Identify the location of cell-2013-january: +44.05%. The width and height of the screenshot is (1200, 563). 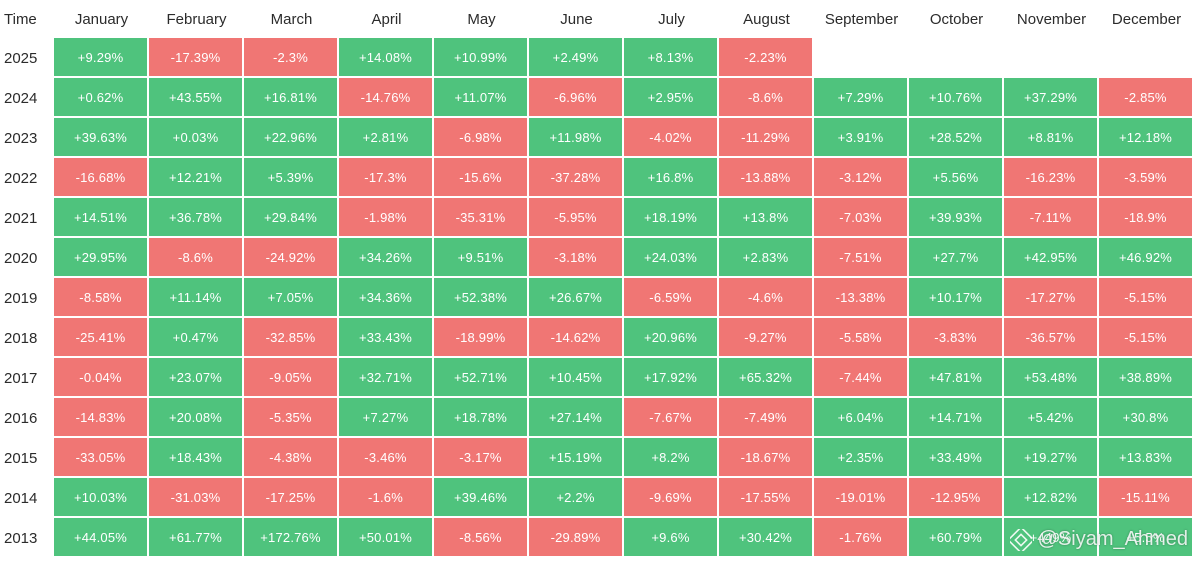
(100, 537).